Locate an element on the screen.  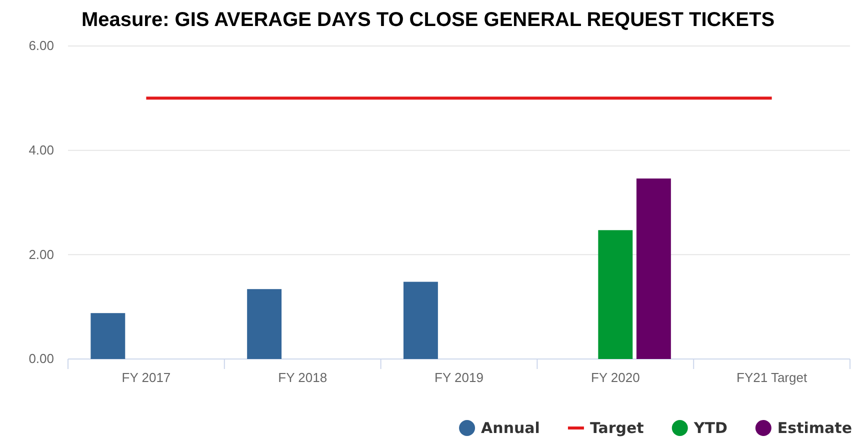
y-tick-label: 2.00 is located at coordinates (41, 254).